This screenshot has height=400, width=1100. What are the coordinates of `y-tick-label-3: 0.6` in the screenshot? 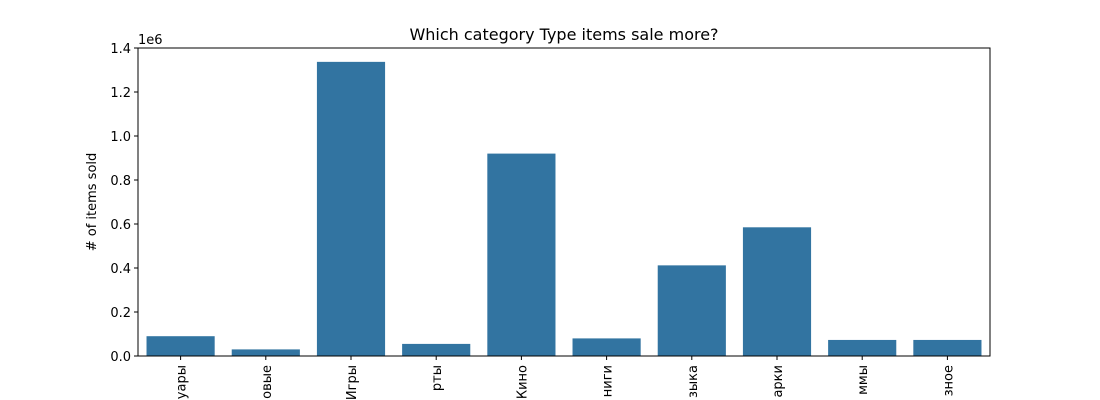 It's located at (120, 225).